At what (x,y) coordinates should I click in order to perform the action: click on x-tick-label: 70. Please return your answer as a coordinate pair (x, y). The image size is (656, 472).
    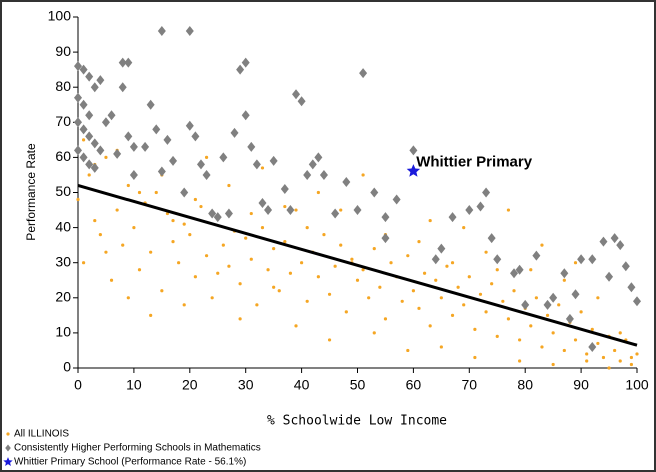
    Looking at the image, I should click on (470, 385).